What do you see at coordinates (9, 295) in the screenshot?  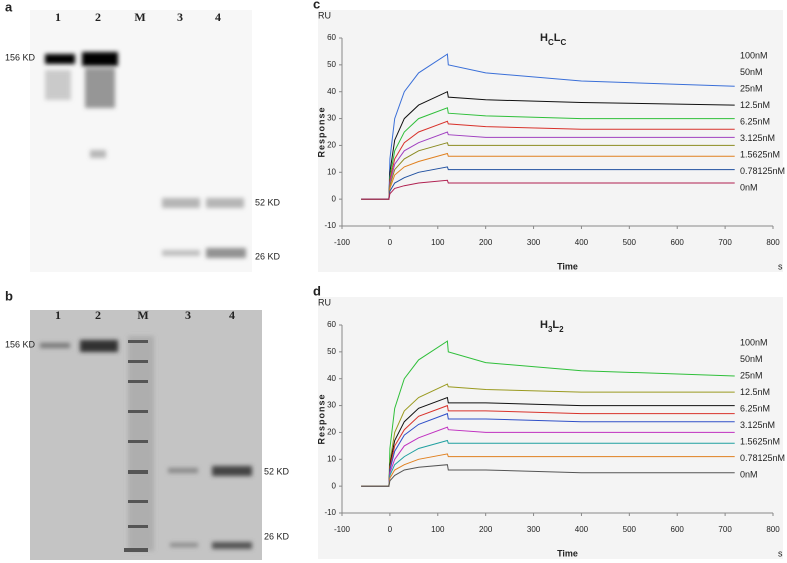 I see `panel-label: b` at bounding box center [9, 295].